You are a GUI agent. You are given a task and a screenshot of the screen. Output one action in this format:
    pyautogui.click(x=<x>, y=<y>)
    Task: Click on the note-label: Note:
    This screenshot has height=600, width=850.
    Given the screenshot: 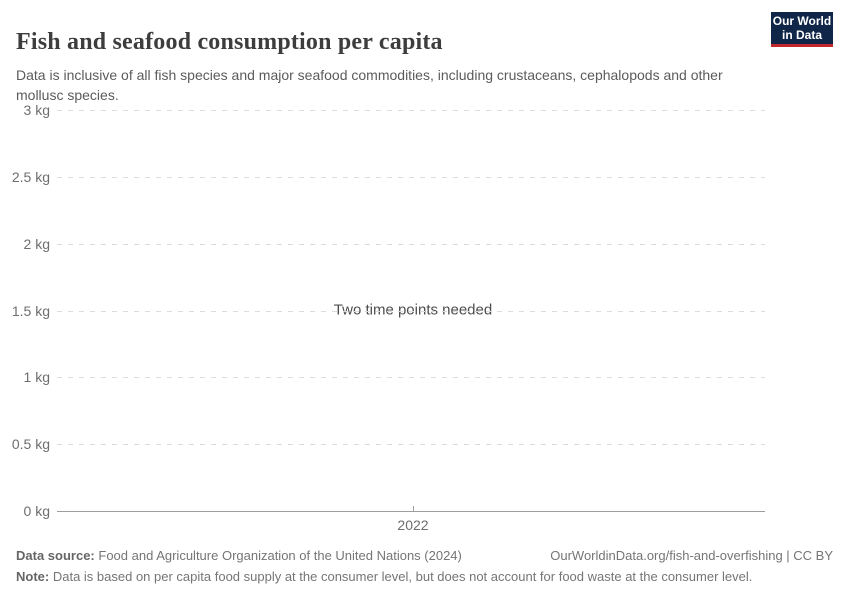 What is the action you would take?
    pyautogui.click(x=33, y=576)
    